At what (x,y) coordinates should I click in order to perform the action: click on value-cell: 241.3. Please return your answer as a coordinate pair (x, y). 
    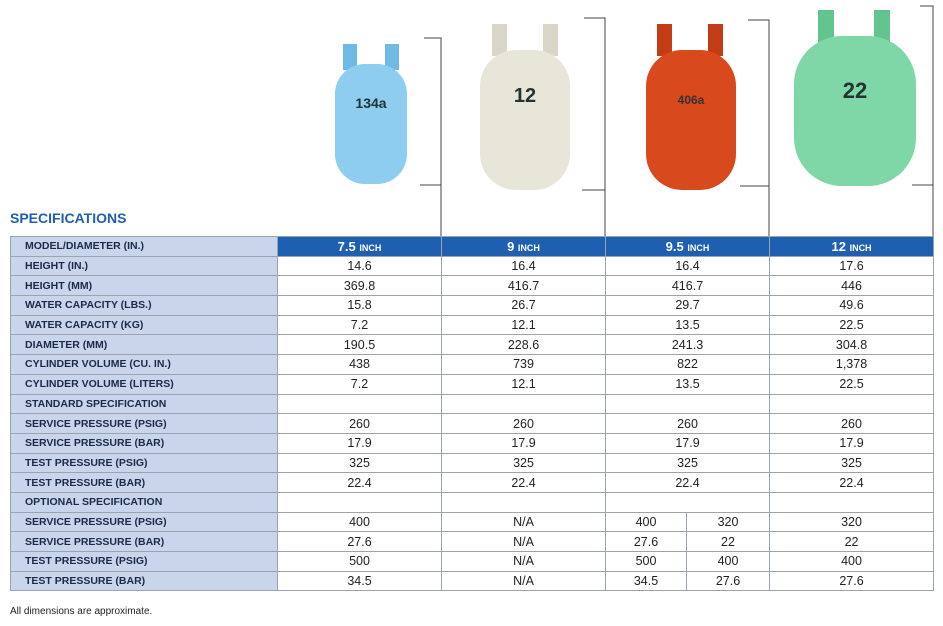
    Looking at the image, I should click on (687, 345).